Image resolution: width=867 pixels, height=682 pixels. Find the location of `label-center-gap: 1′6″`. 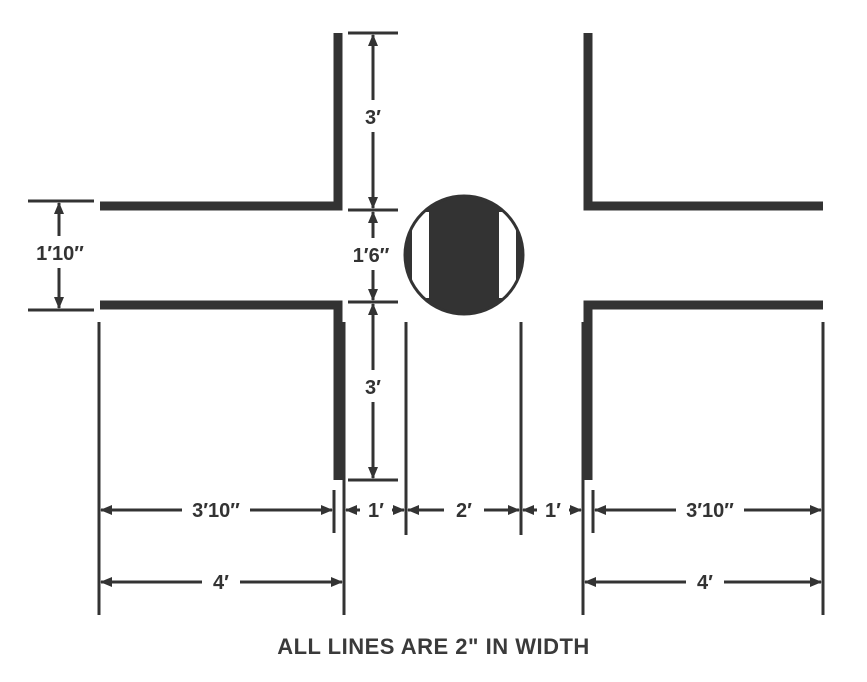

label-center-gap: 1′6″ is located at coordinates (371, 256).